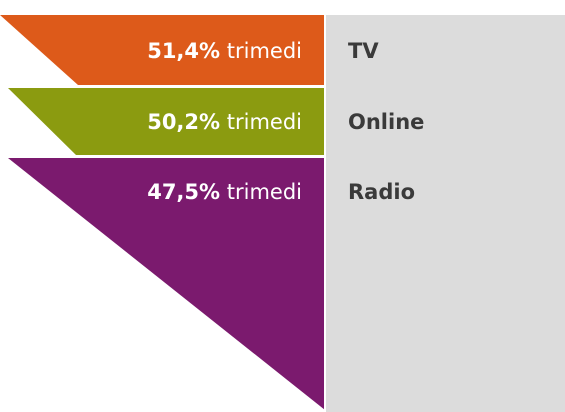  Describe the element at coordinates (363, 51) in the screenshot. I see `tv-label: TV` at that location.